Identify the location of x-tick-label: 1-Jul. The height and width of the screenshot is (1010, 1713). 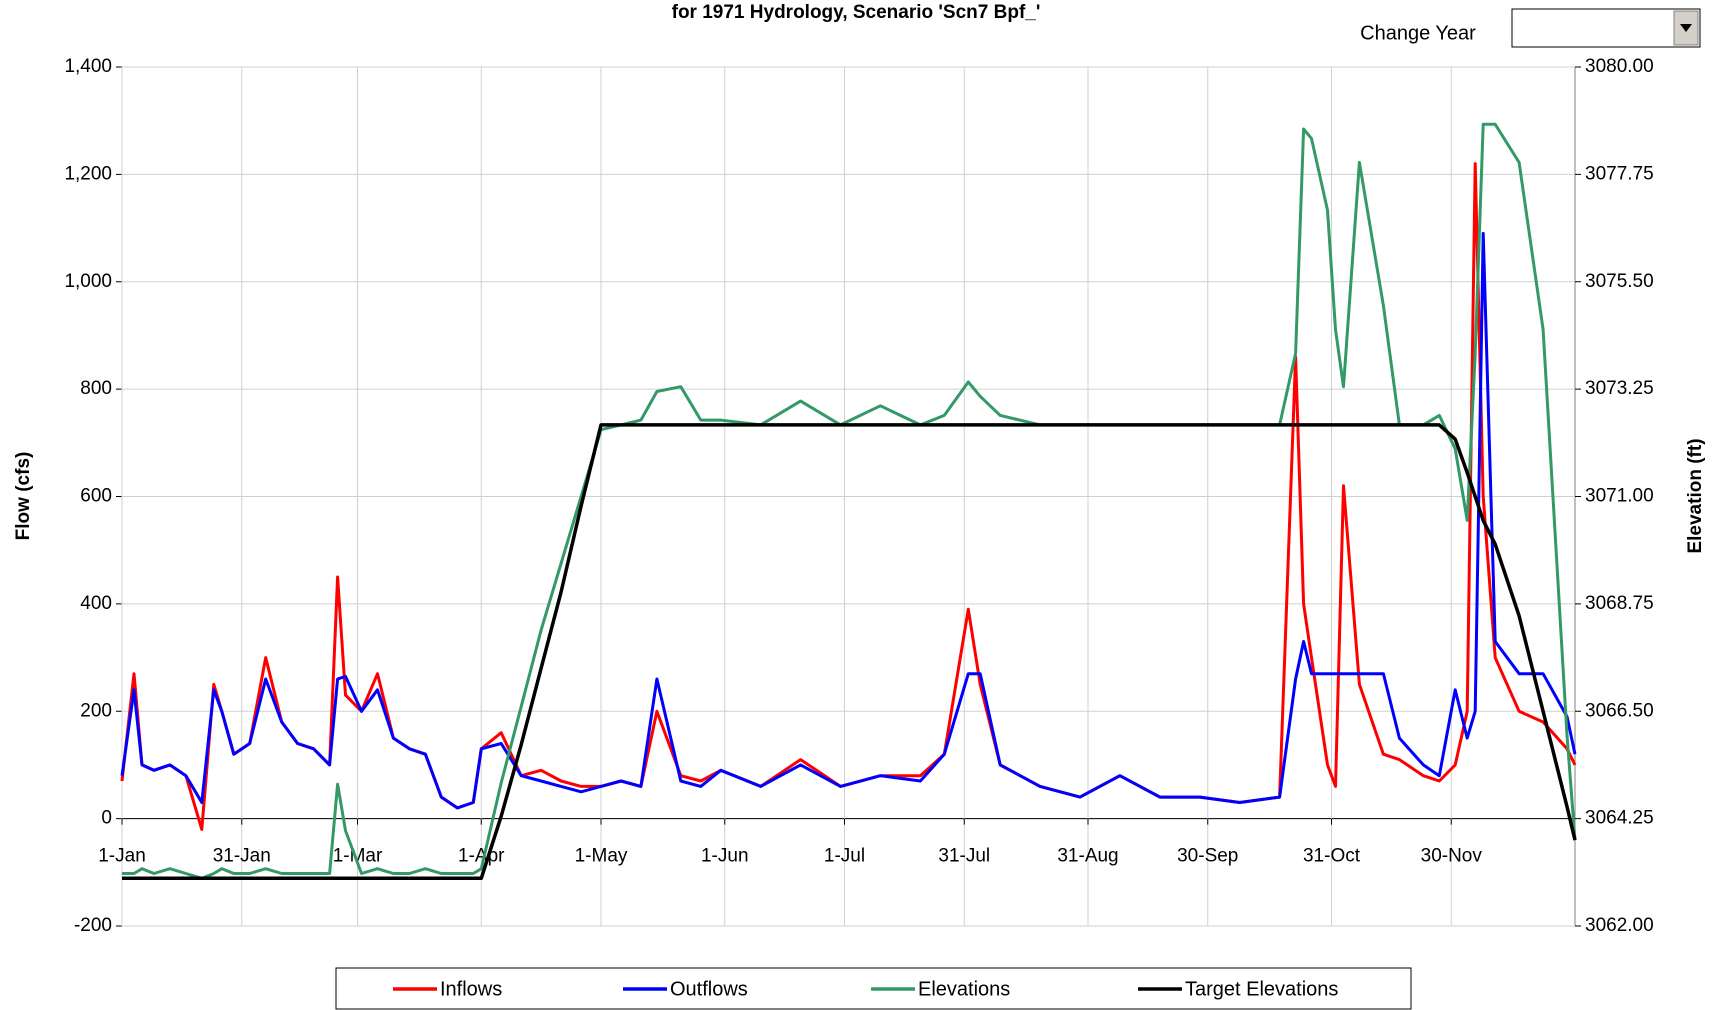
(844, 856).